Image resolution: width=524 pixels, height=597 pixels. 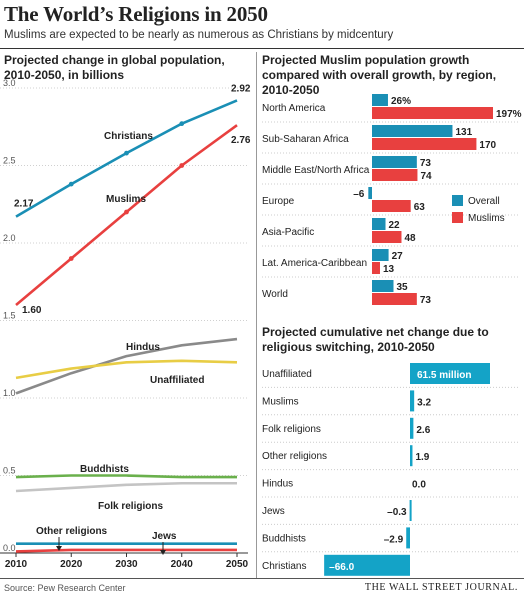 I want to click on switching-value-folk-religions: 2.6, so click(x=423, y=430).